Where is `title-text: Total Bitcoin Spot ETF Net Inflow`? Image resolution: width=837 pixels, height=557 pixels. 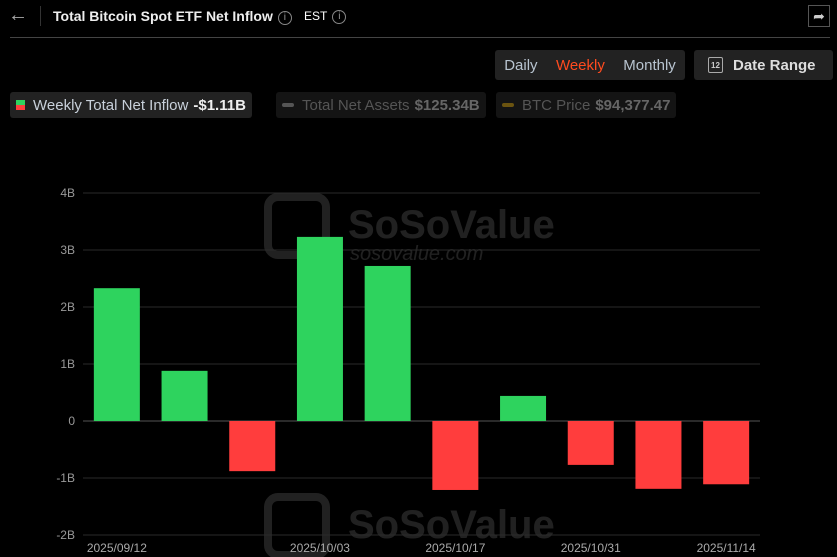
title-text: Total Bitcoin Spot ETF Net Inflow is located at coordinates (163, 16).